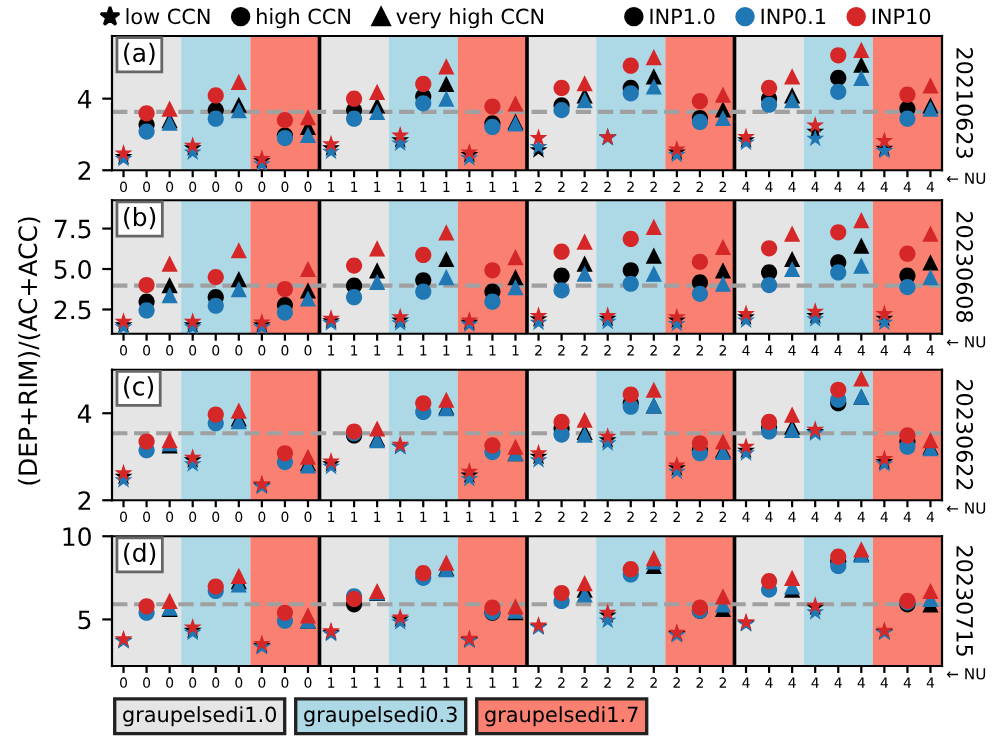  What do you see at coordinates (901, 16) in the screenshot?
I see `legend-label: INP10` at bounding box center [901, 16].